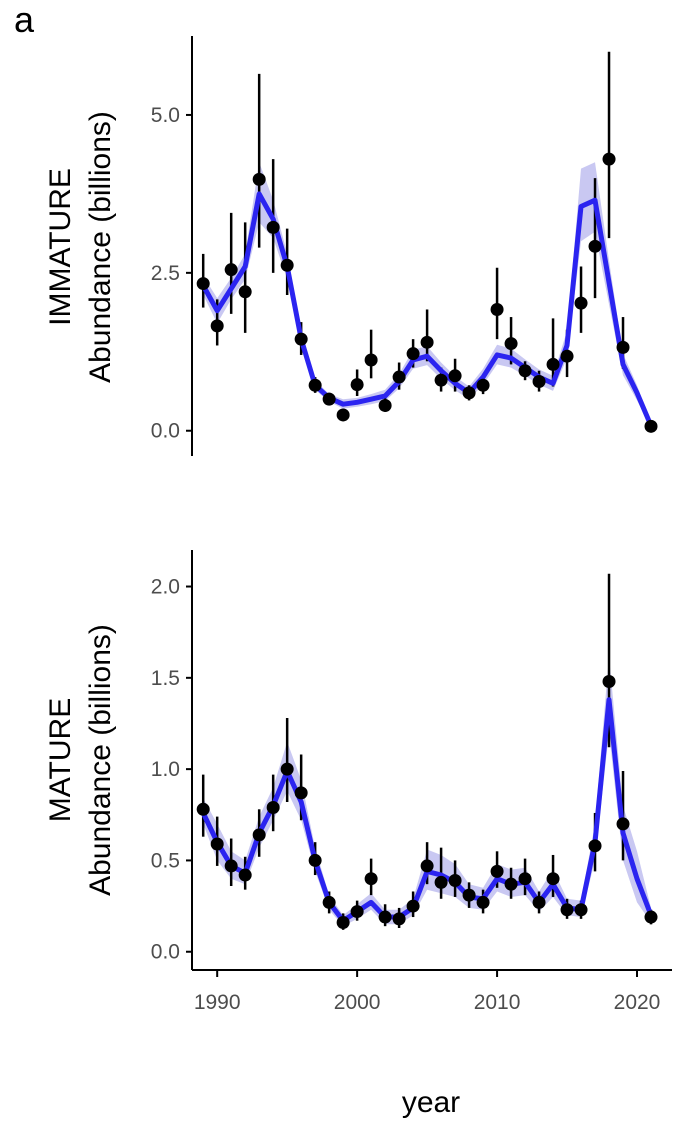 This screenshot has height=1122, width=674. Describe the element at coordinates (60, 760) in the screenshot. I see `mature-y-label-line1: MATURE` at that location.